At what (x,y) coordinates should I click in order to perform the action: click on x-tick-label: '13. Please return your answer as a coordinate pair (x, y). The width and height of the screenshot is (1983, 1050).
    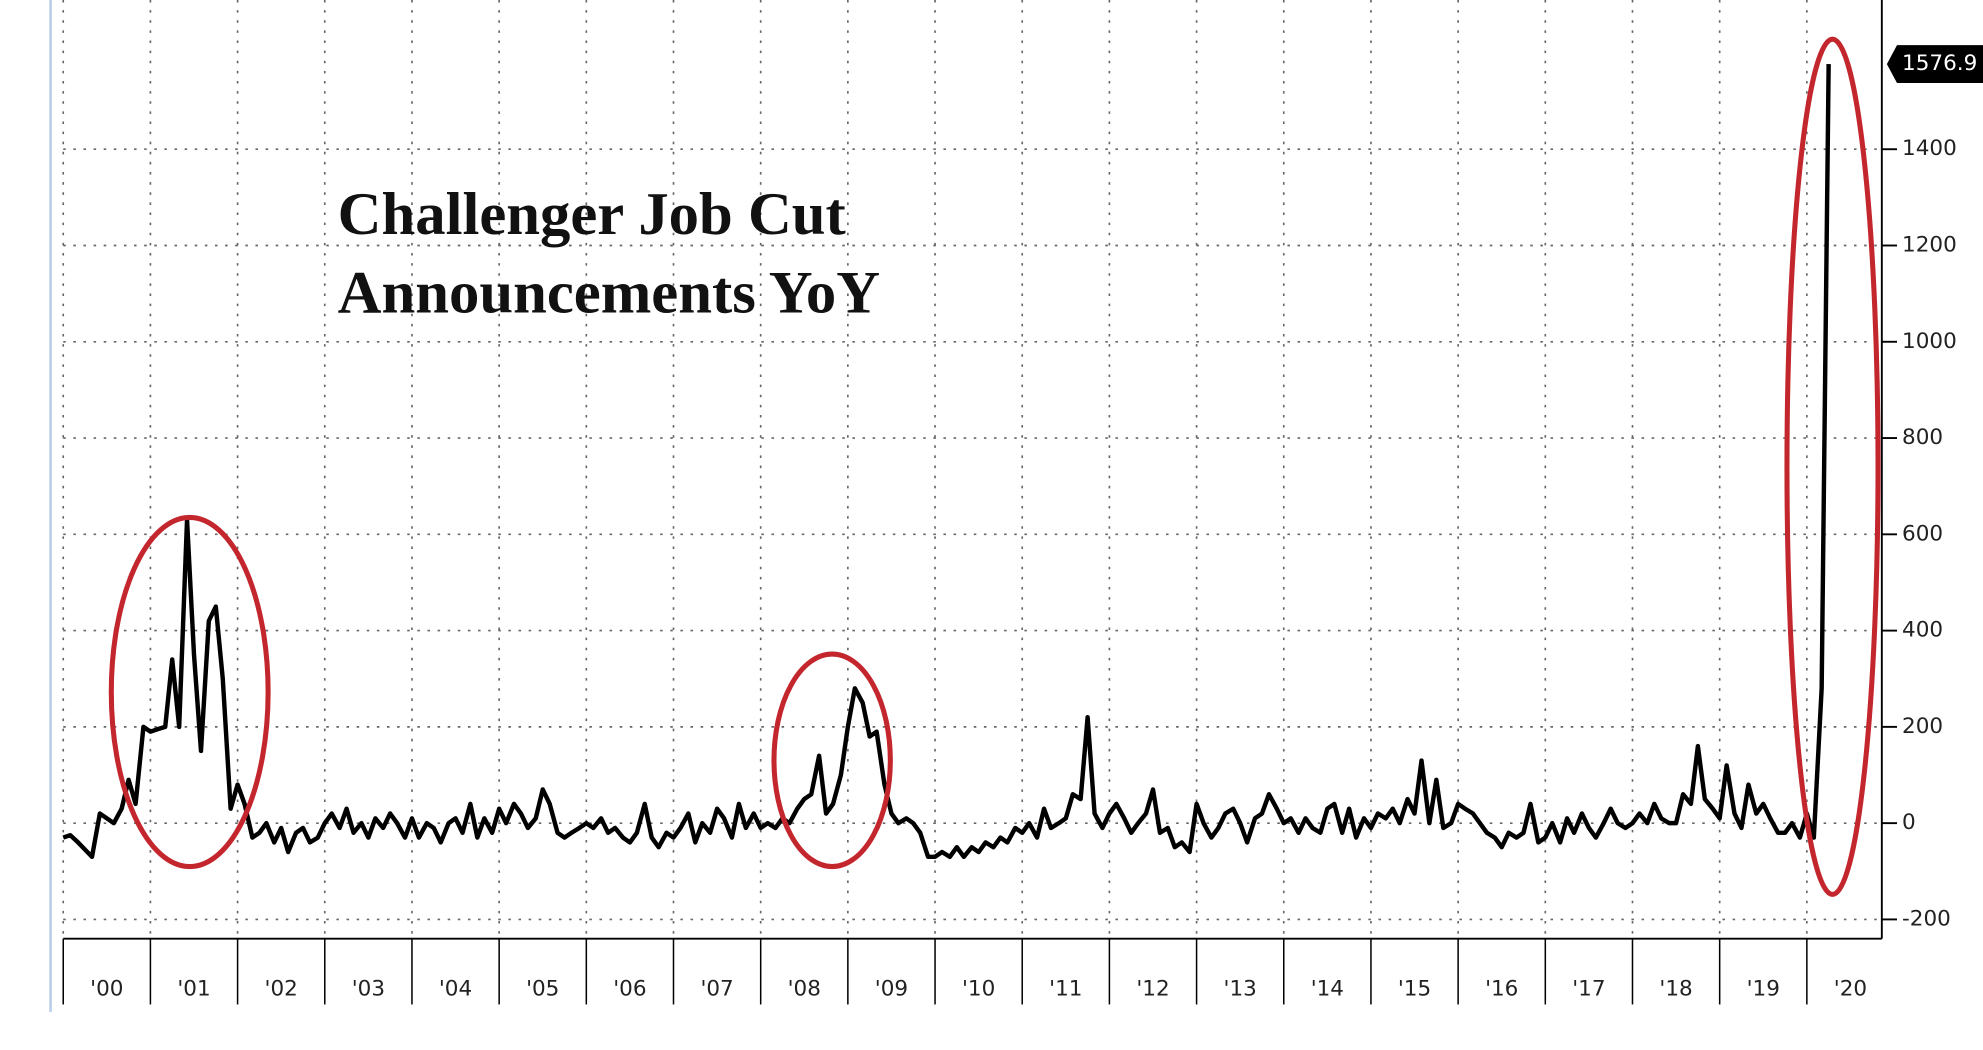
    Looking at the image, I should click on (1240, 988).